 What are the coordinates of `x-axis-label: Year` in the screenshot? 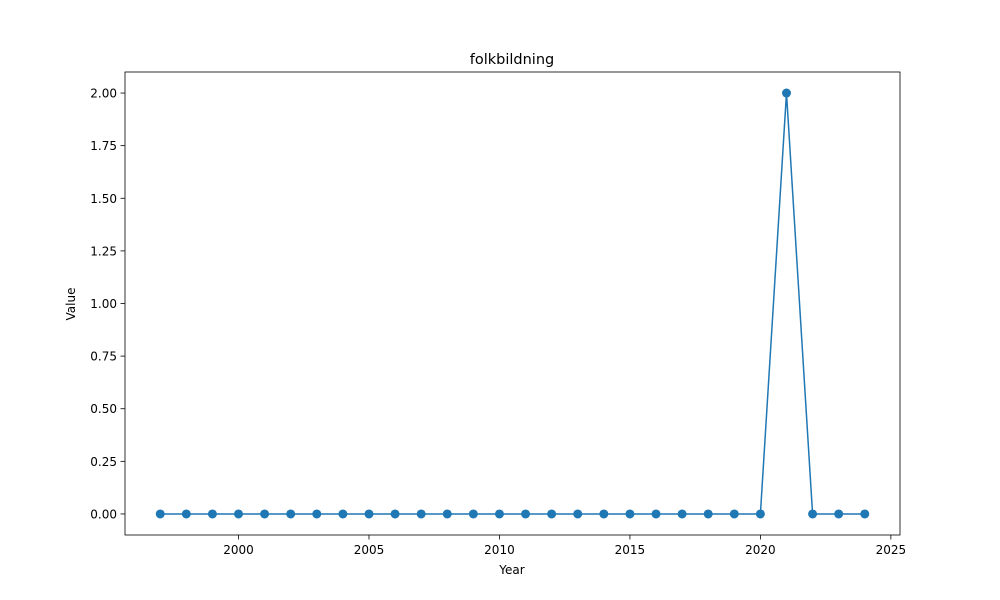 It's located at (511, 570).